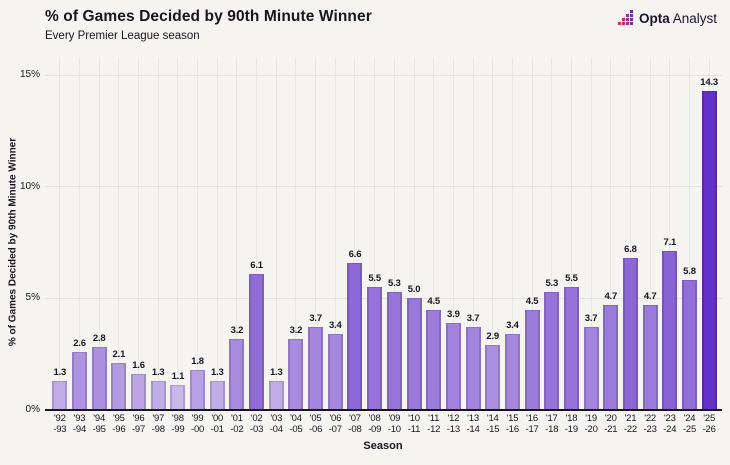  What do you see at coordinates (670, 243) in the screenshot?
I see `bar-value-label: 7.1` at bounding box center [670, 243].